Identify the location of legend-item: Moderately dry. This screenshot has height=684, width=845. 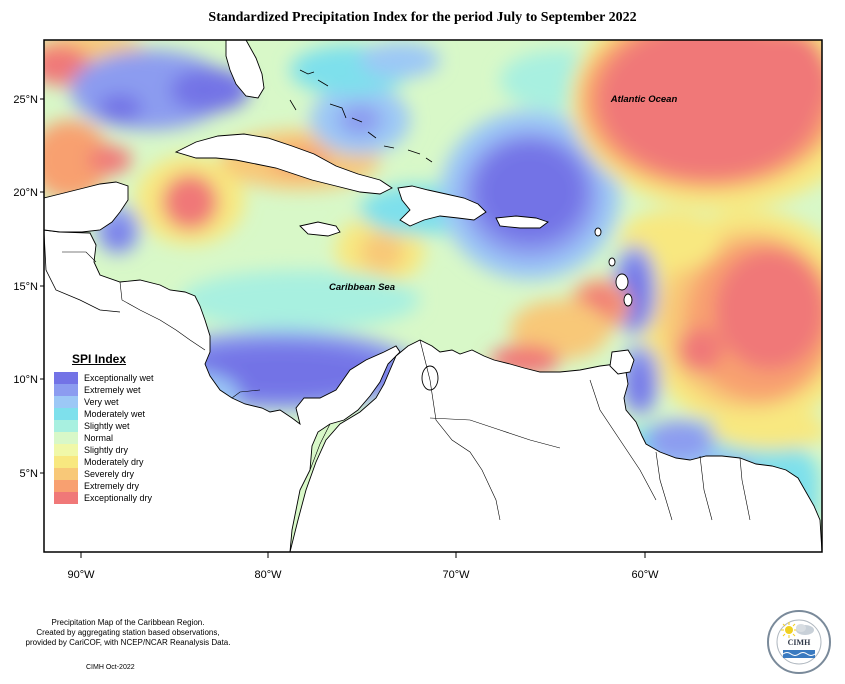
(124, 462).